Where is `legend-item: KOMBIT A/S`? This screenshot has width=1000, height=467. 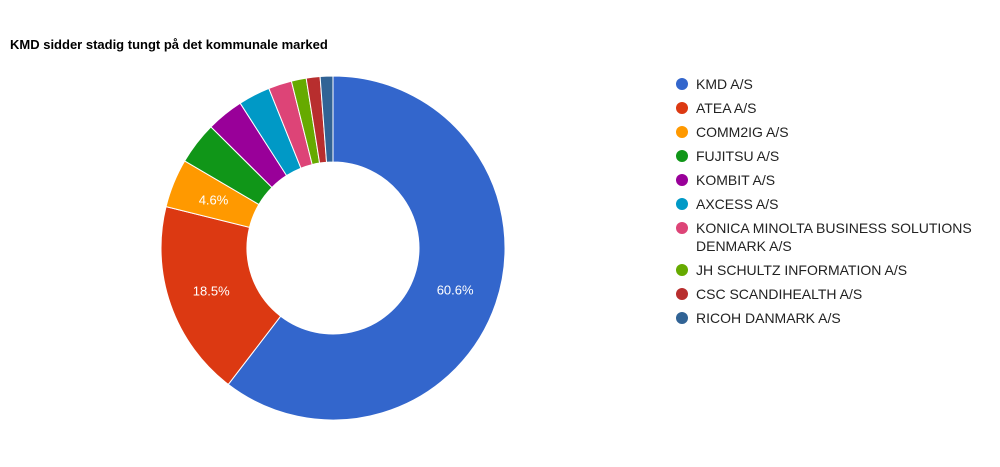
legend-item: KOMBIT A/S is located at coordinates (836, 180).